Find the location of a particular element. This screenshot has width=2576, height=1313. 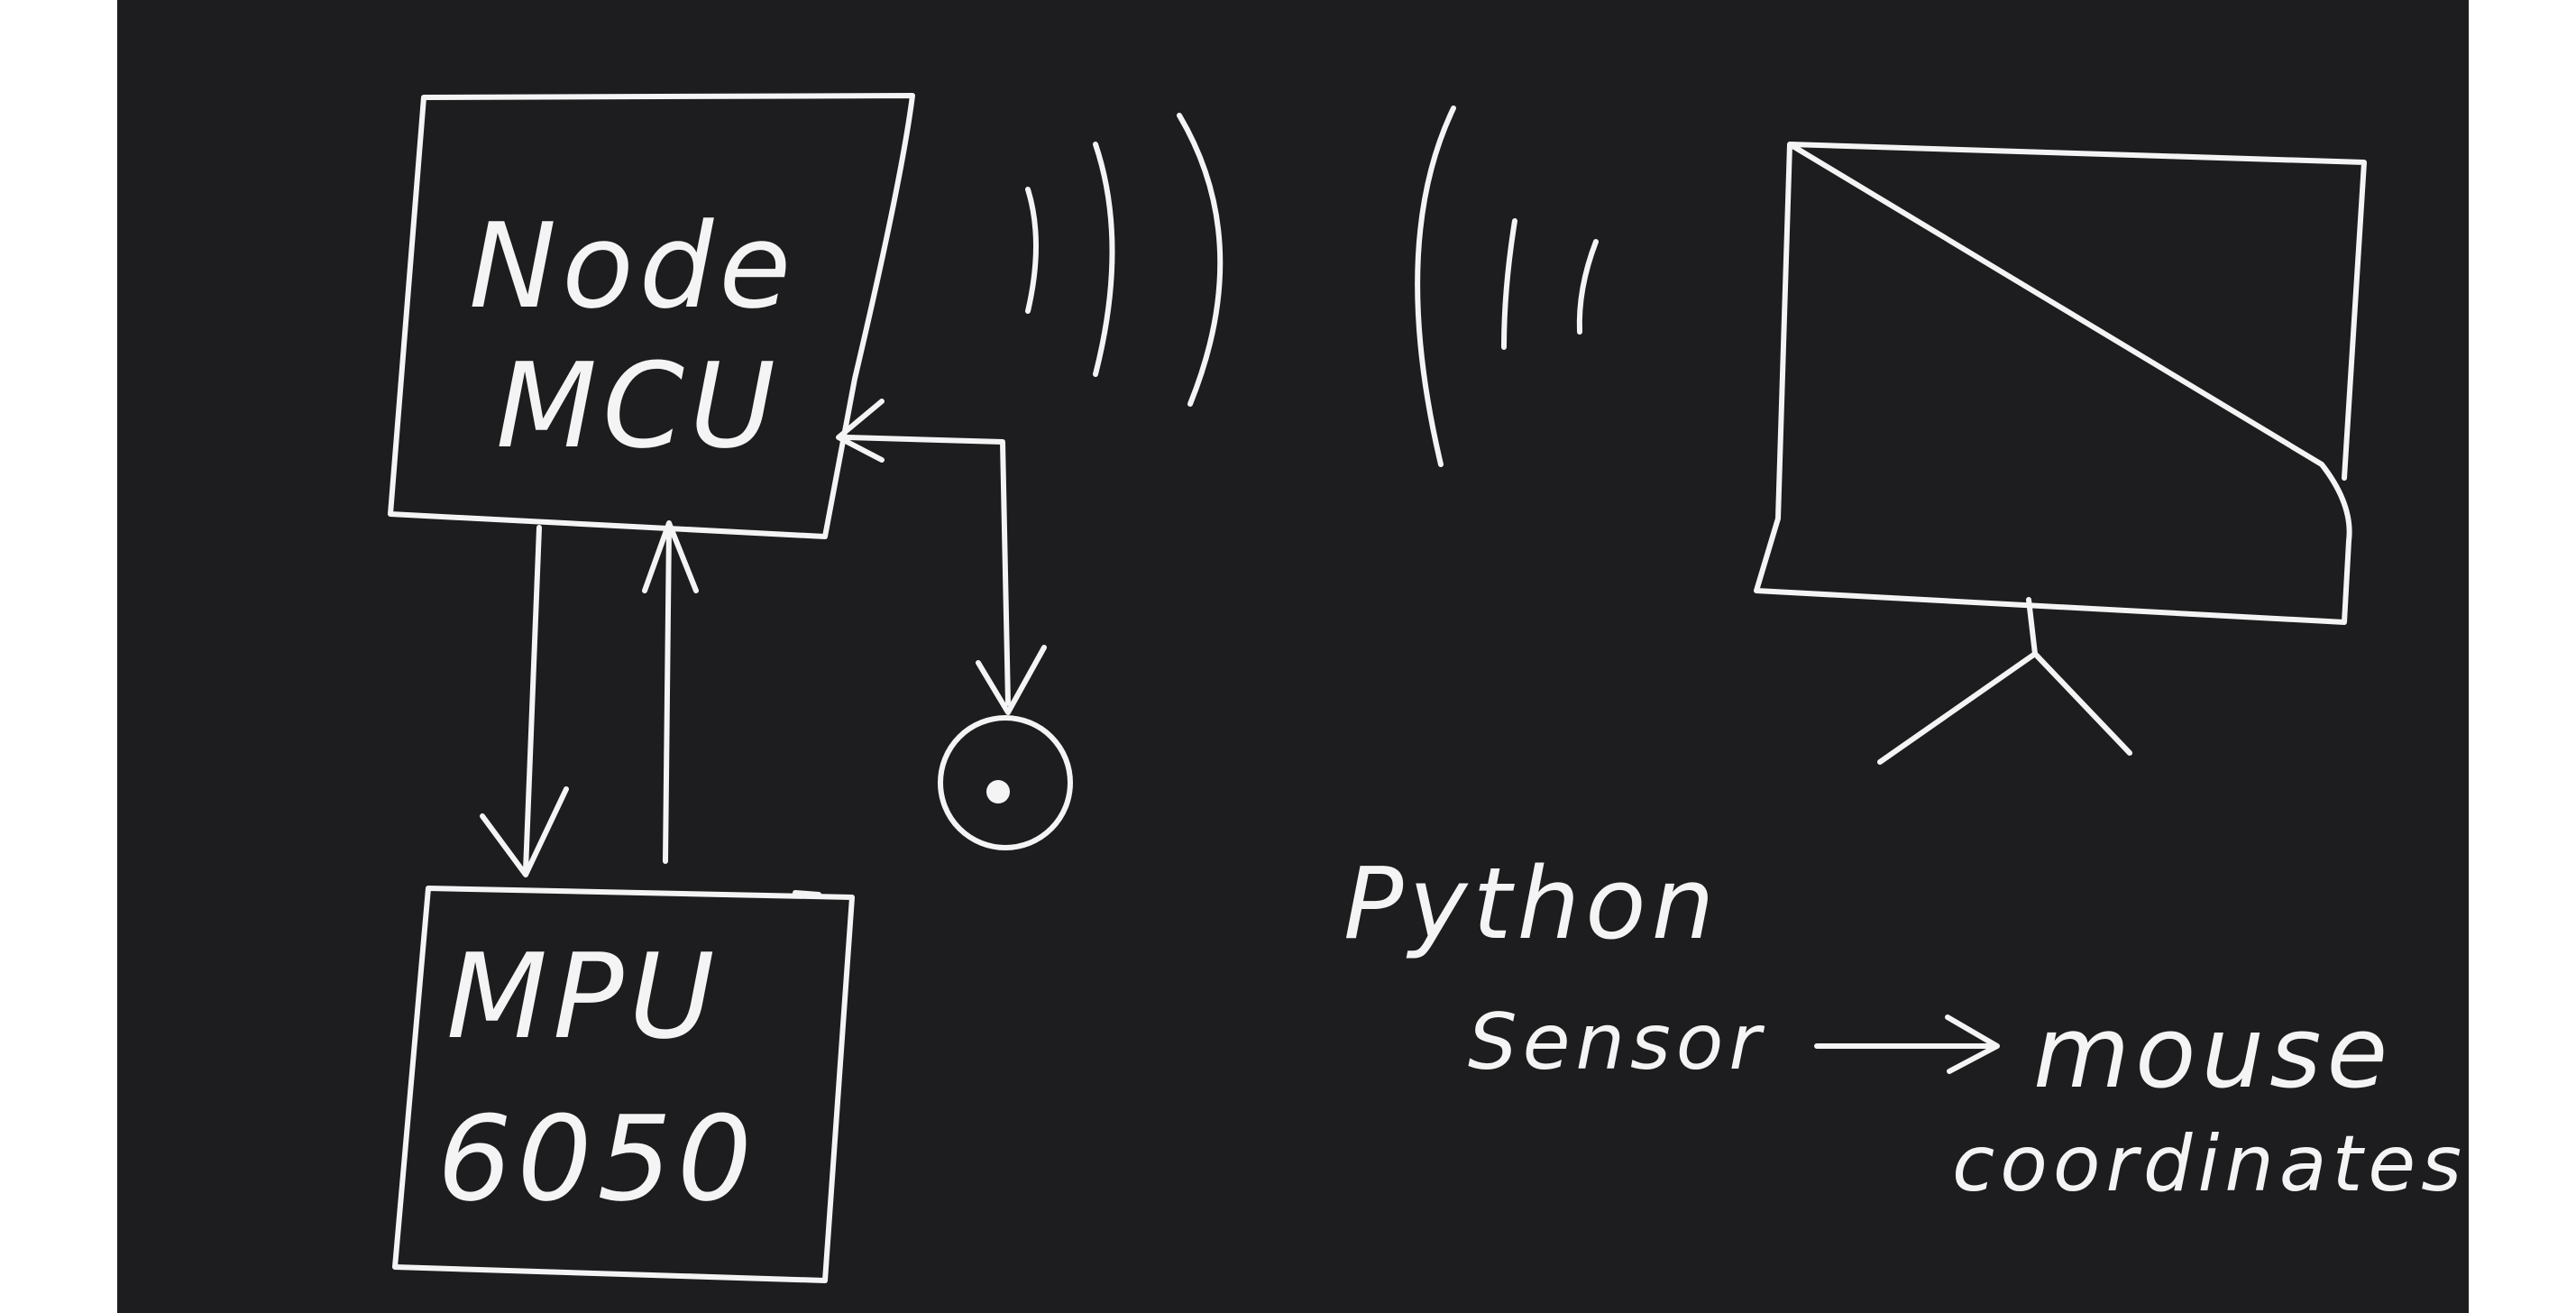

node-mcu-label-line1: Node is located at coordinates (632, 266).